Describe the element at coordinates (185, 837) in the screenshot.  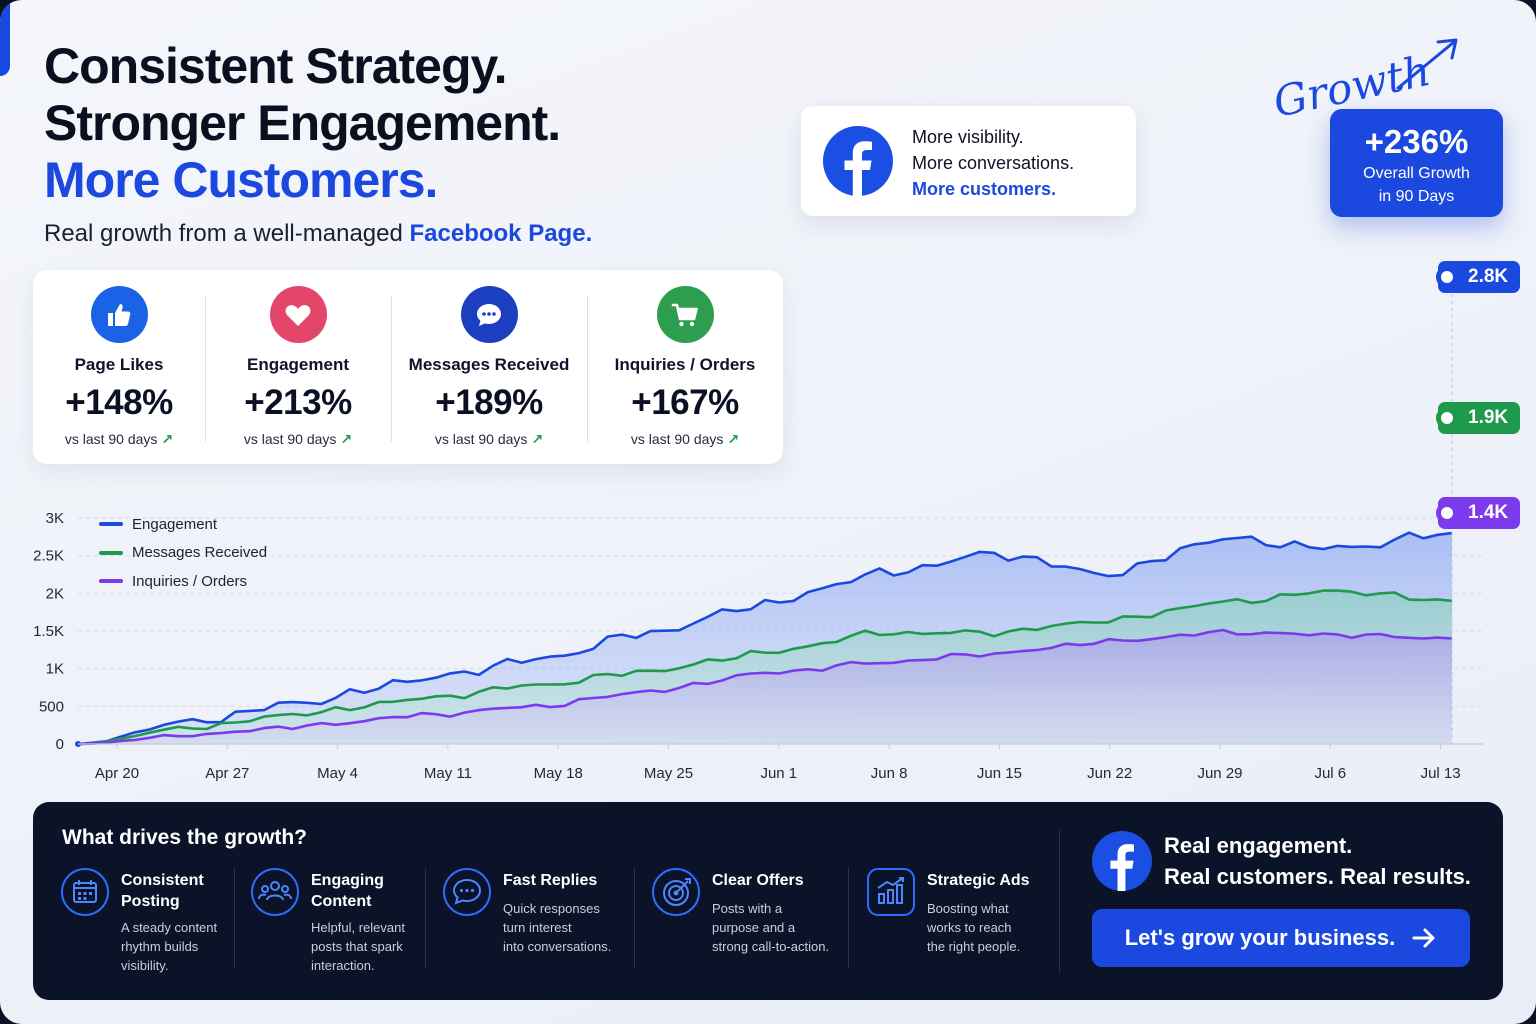
I see `drivers-heading: What drives the growth?` at that location.